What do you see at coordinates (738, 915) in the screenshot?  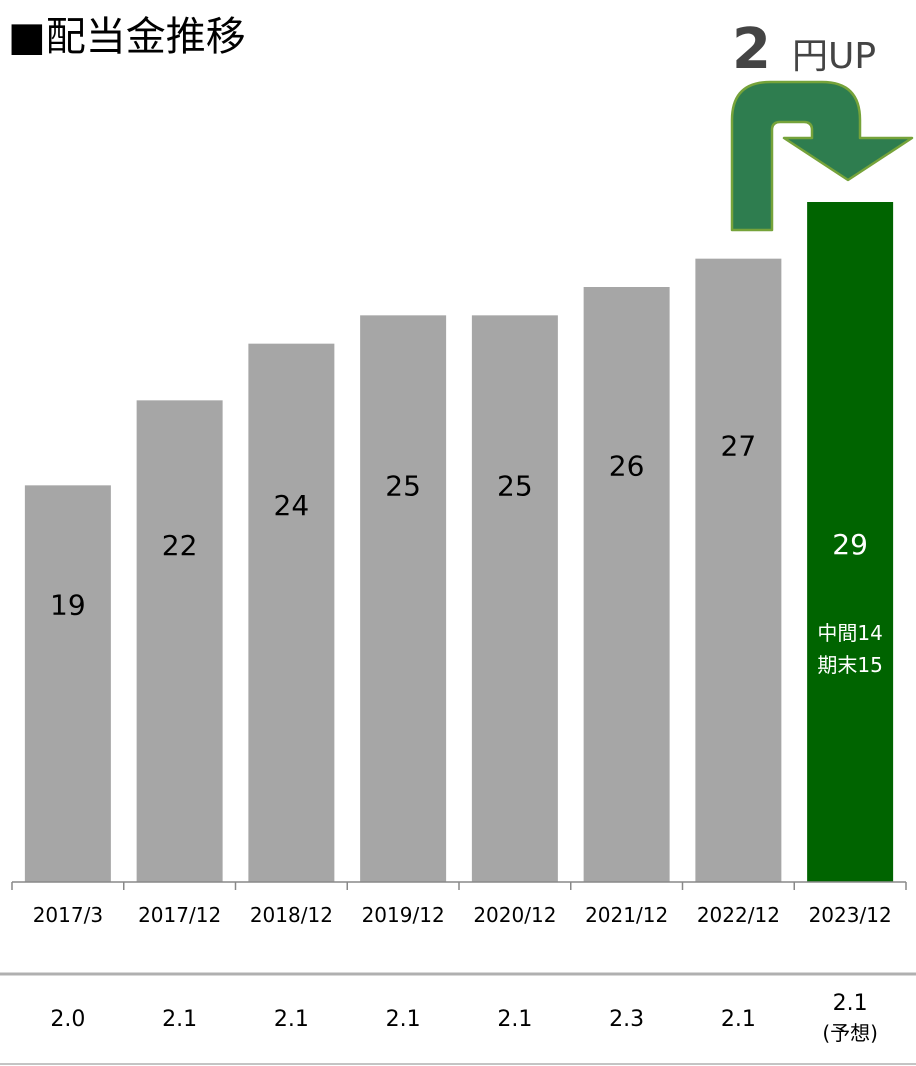 I see `x-tick-label: 2022/12` at bounding box center [738, 915].